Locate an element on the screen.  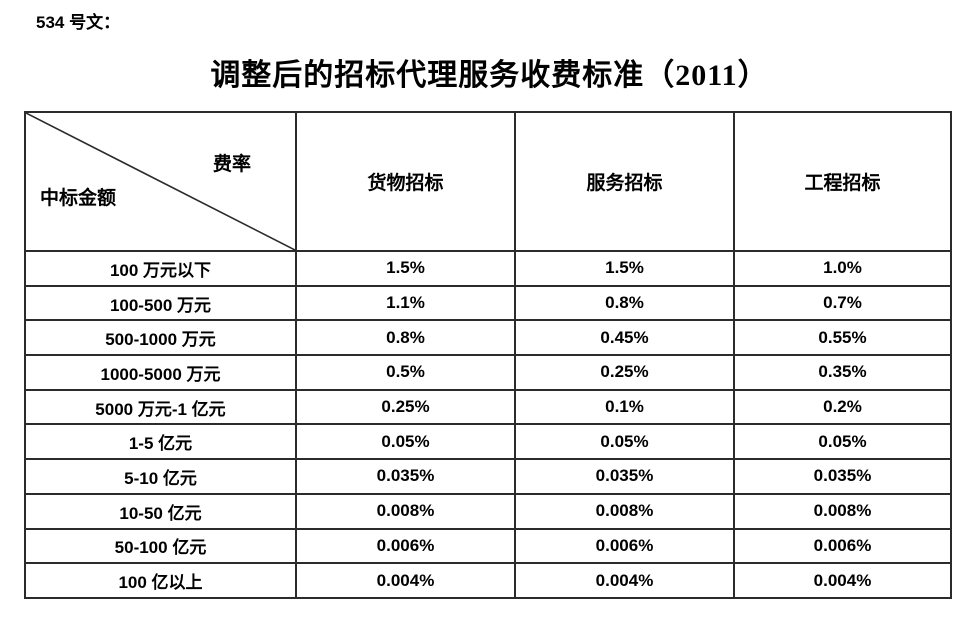
rate-cell: 0.7% is located at coordinates (842, 303).